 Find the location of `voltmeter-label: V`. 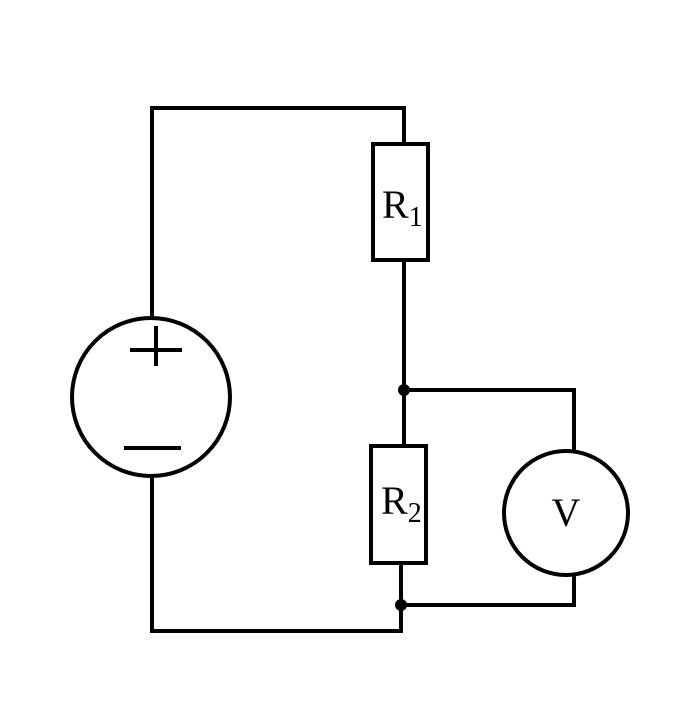

voltmeter-label: V is located at coordinates (566, 512).